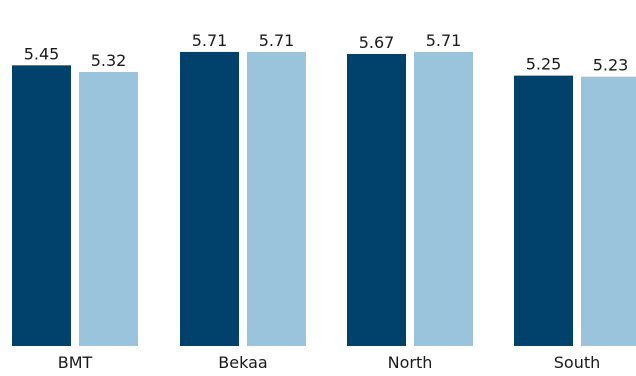 The height and width of the screenshot is (376, 636). What do you see at coordinates (109, 60) in the screenshot?
I see `value-label-bmt-series-2: 5.32` at bounding box center [109, 60].